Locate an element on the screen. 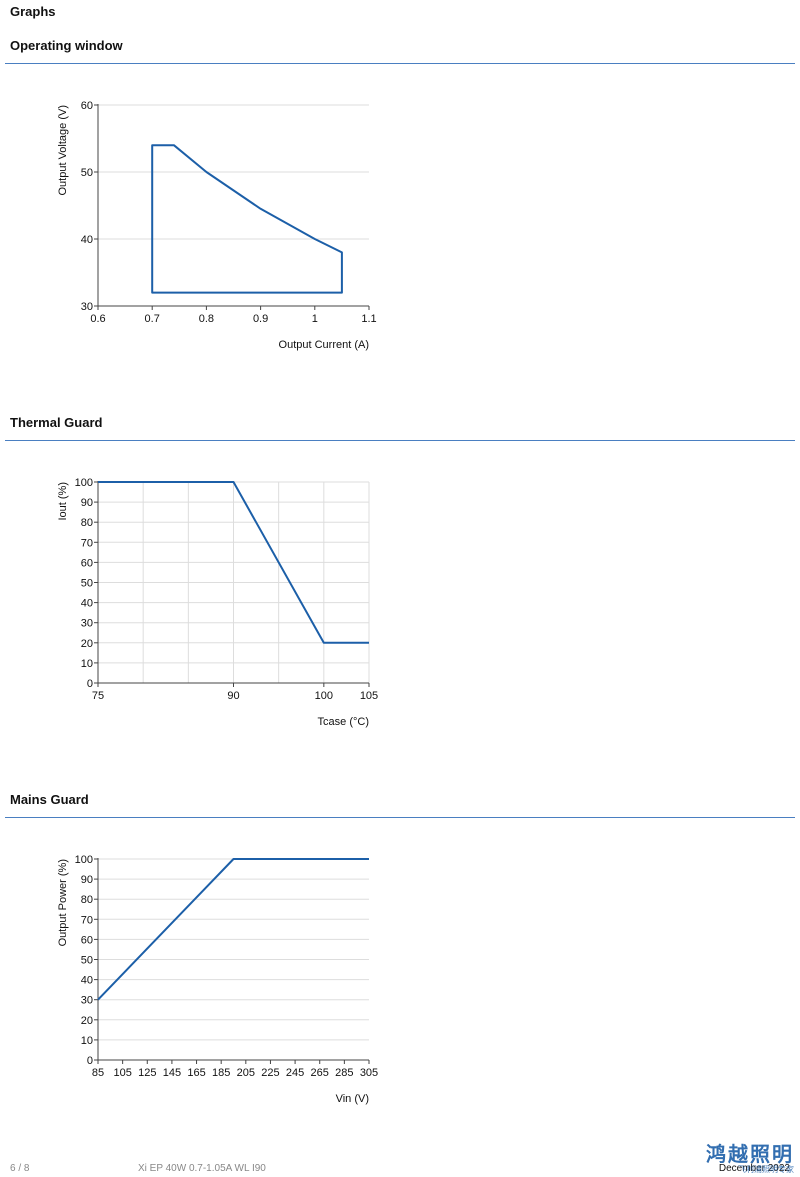 Image resolution: width=800 pixels, height=1177 pixels. x-tick-label: 0.7 is located at coordinates (152, 319).